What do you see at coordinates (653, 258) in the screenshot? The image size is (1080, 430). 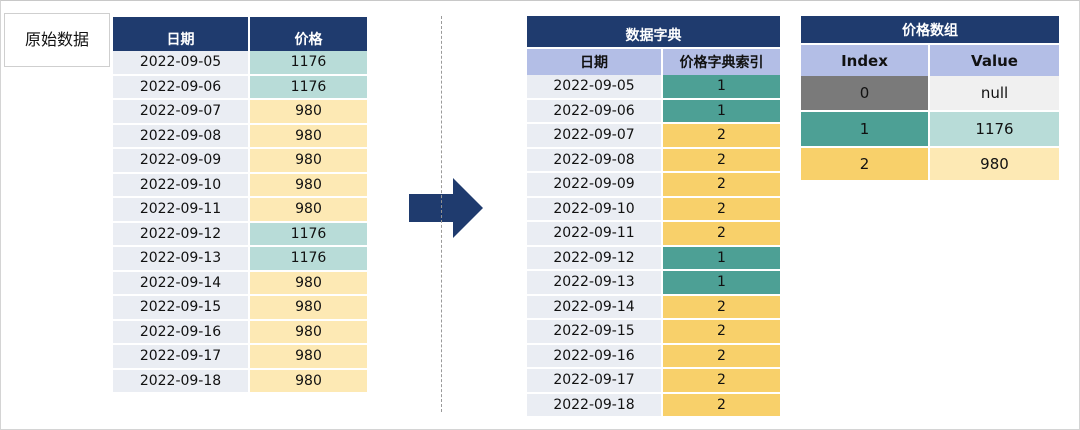 I see `table-row: 2022-09-12 1` at bounding box center [653, 258].